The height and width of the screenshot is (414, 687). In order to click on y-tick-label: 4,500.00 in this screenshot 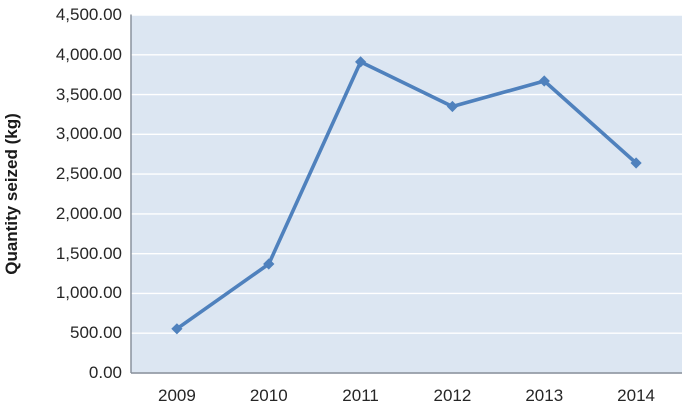, I will do `click(88, 14)`.